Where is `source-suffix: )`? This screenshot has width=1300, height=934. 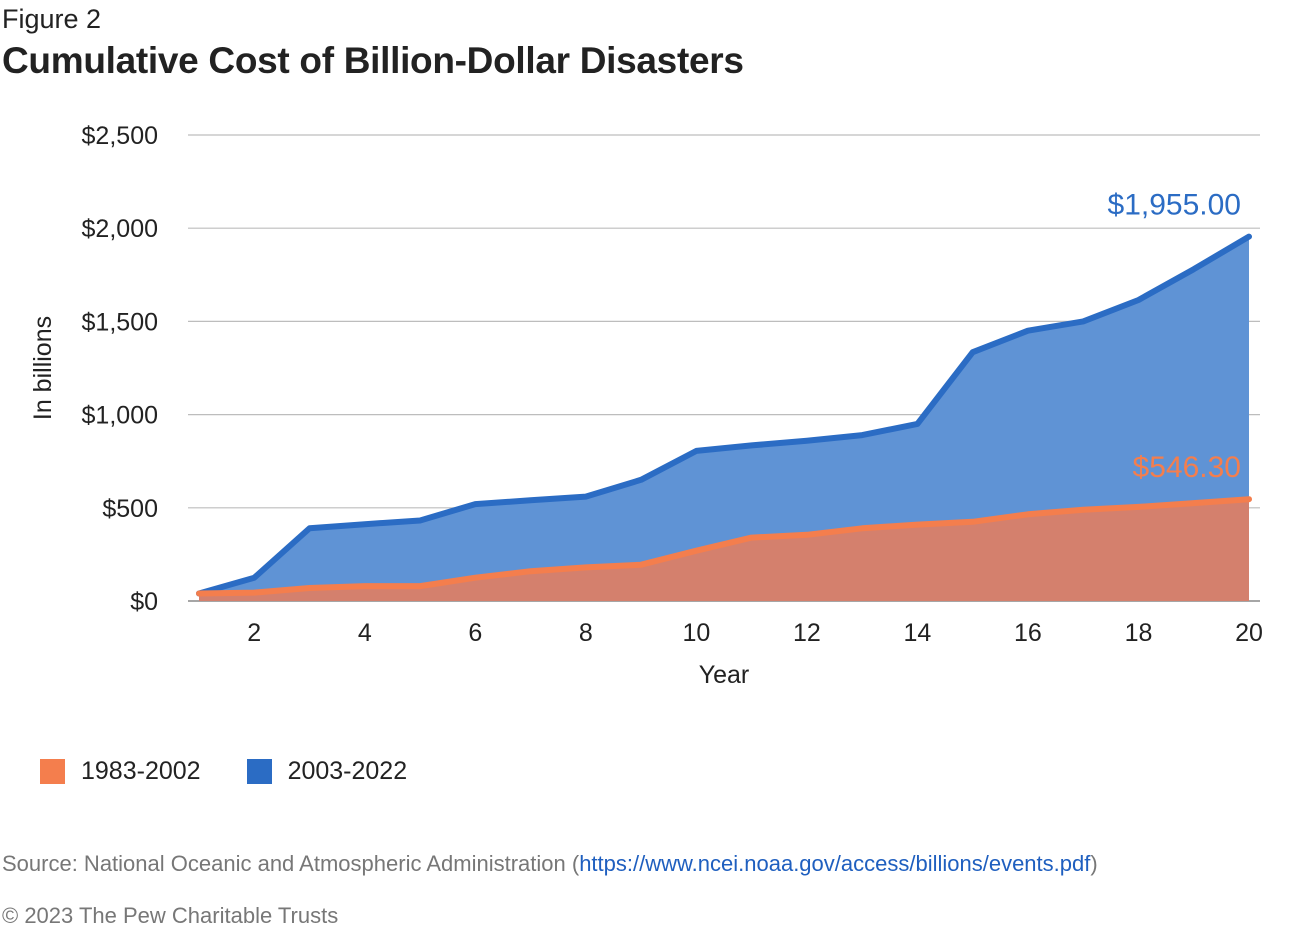
source-suffix: ) is located at coordinates (1094, 863).